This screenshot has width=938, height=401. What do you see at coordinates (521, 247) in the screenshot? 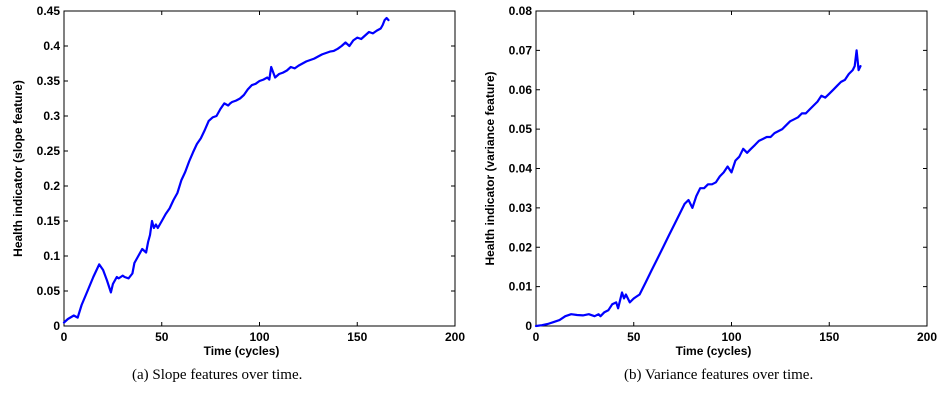
I see `y-tick-label: 0.02` at bounding box center [521, 247].